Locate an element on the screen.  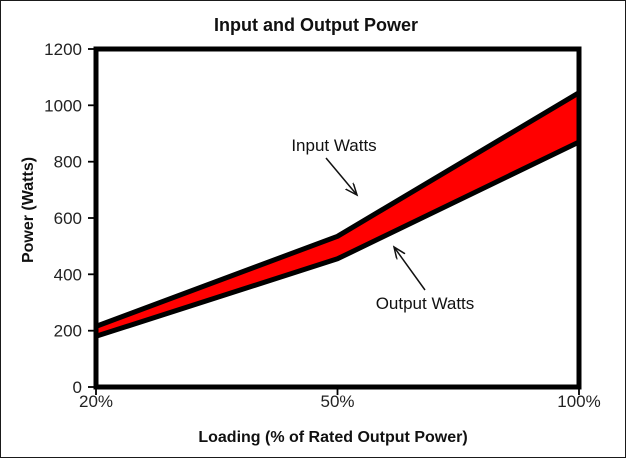
y-tick-label: 0 is located at coordinates (77, 387).